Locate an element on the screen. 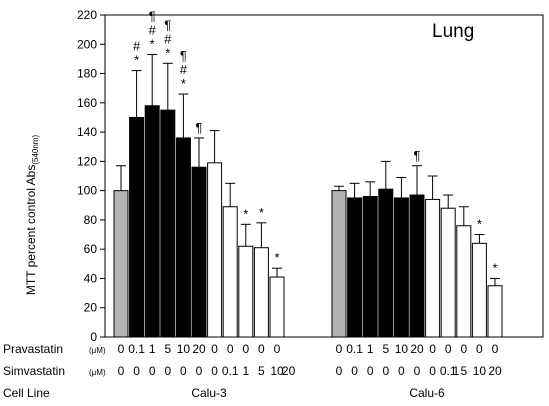 The width and height of the screenshot is (549, 406). y-tick-label: 20 is located at coordinates (91, 308).